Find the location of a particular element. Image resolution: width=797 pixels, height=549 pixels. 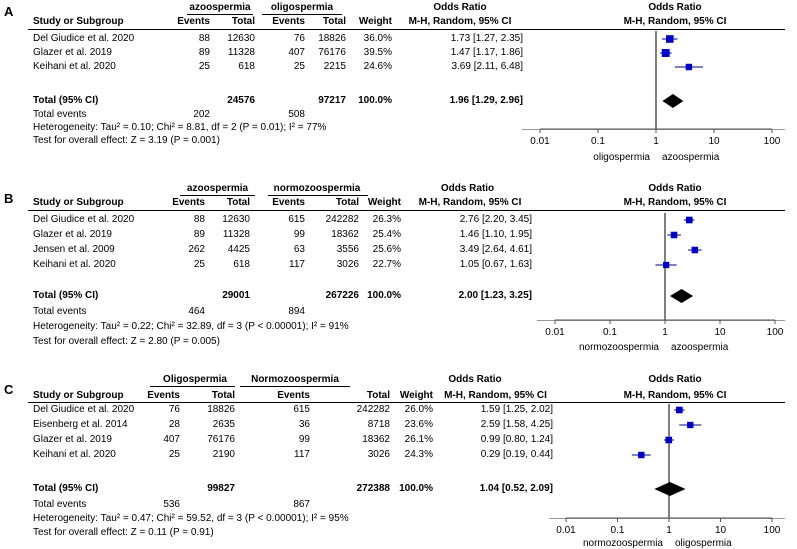

total2: 272388 is located at coordinates (373, 488).